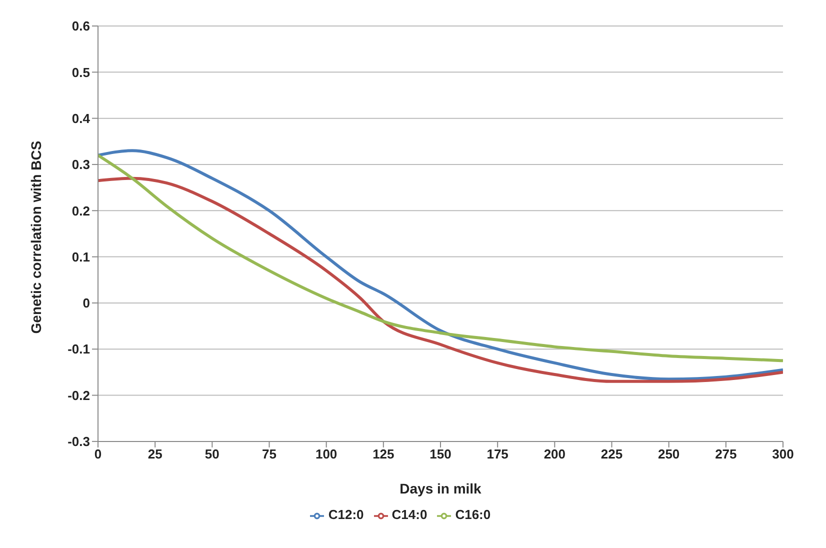  Describe the element at coordinates (555, 454) in the screenshot. I see `x-tick-label: 200` at that location.